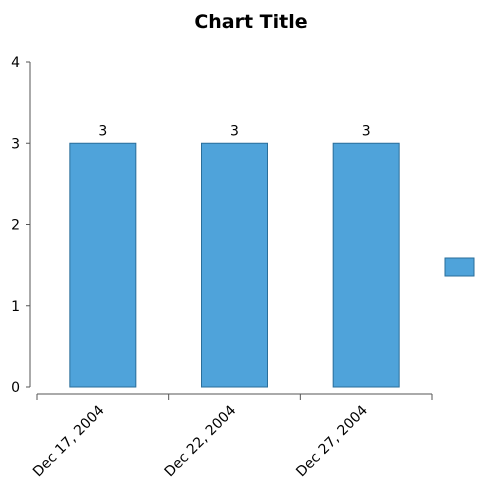 The width and height of the screenshot is (500, 504). Describe the element at coordinates (15, 63) in the screenshot. I see `y-tick-label: 4` at that location.